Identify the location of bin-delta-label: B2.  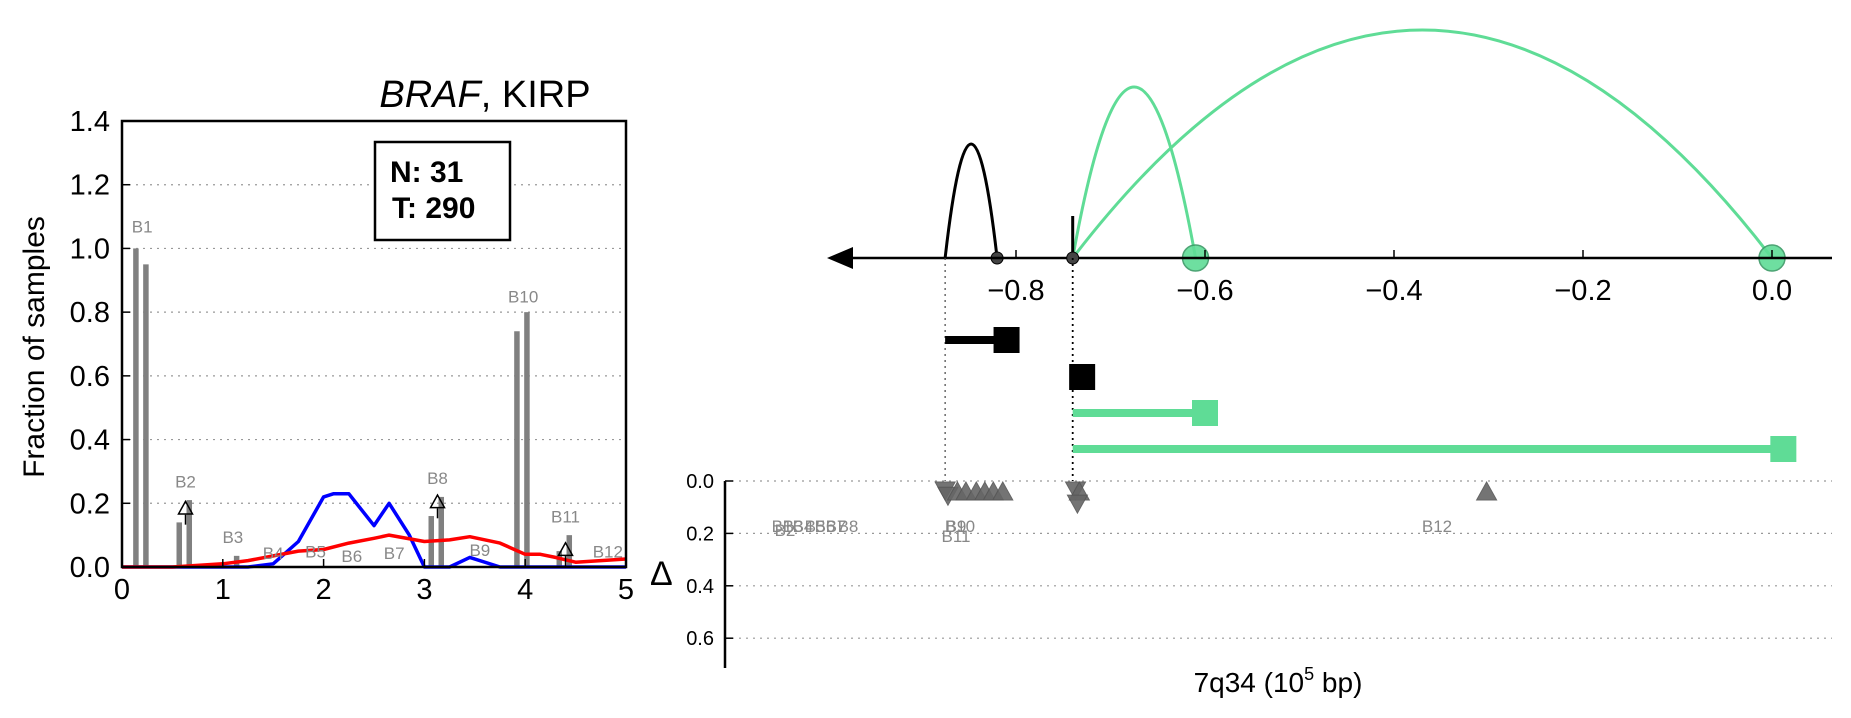
(785, 530).